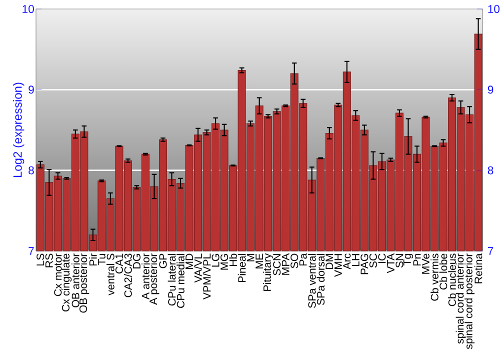  What do you see at coordinates (408, 260) in the screenshot?
I see `x-tick-label: Tg` at bounding box center [408, 260].